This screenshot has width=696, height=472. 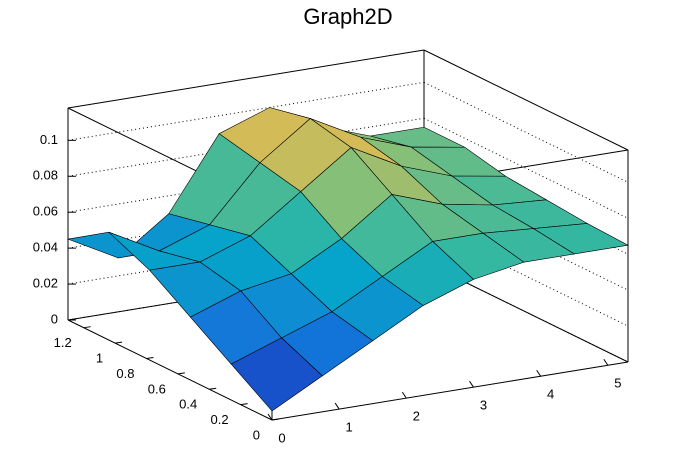 I want to click on z-tick-label: 0.1, so click(x=49, y=139).